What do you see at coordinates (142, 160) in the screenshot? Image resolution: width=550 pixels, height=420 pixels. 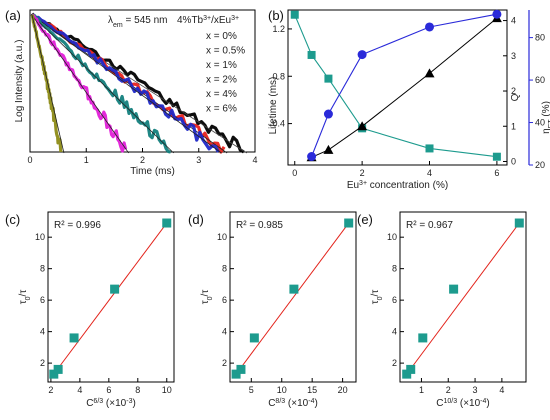 I see `a-xtick-label: 2` at bounding box center [142, 160].